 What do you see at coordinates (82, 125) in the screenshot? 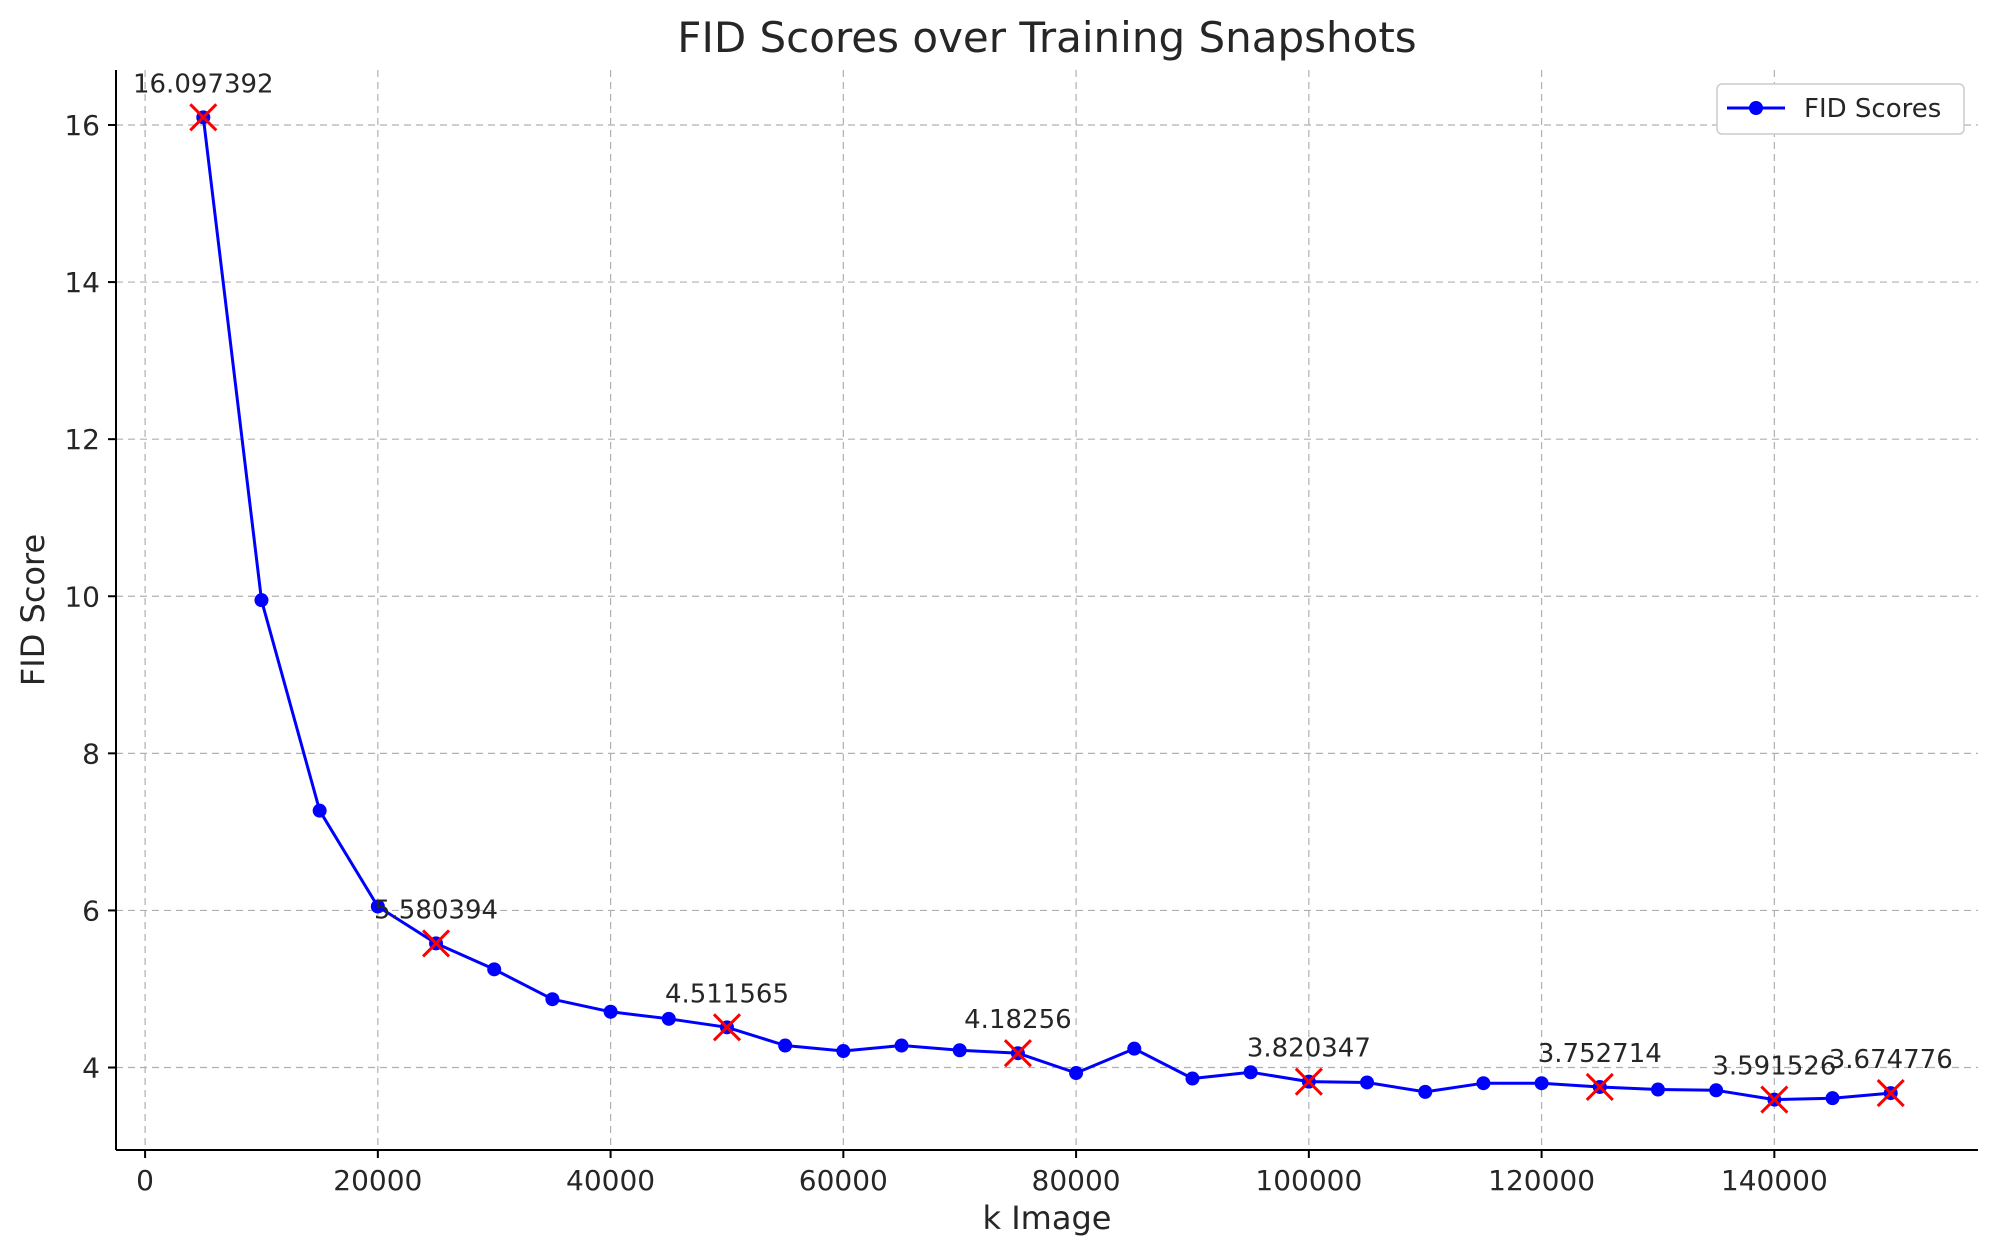
I see `y-tick-label: 16` at bounding box center [82, 125].